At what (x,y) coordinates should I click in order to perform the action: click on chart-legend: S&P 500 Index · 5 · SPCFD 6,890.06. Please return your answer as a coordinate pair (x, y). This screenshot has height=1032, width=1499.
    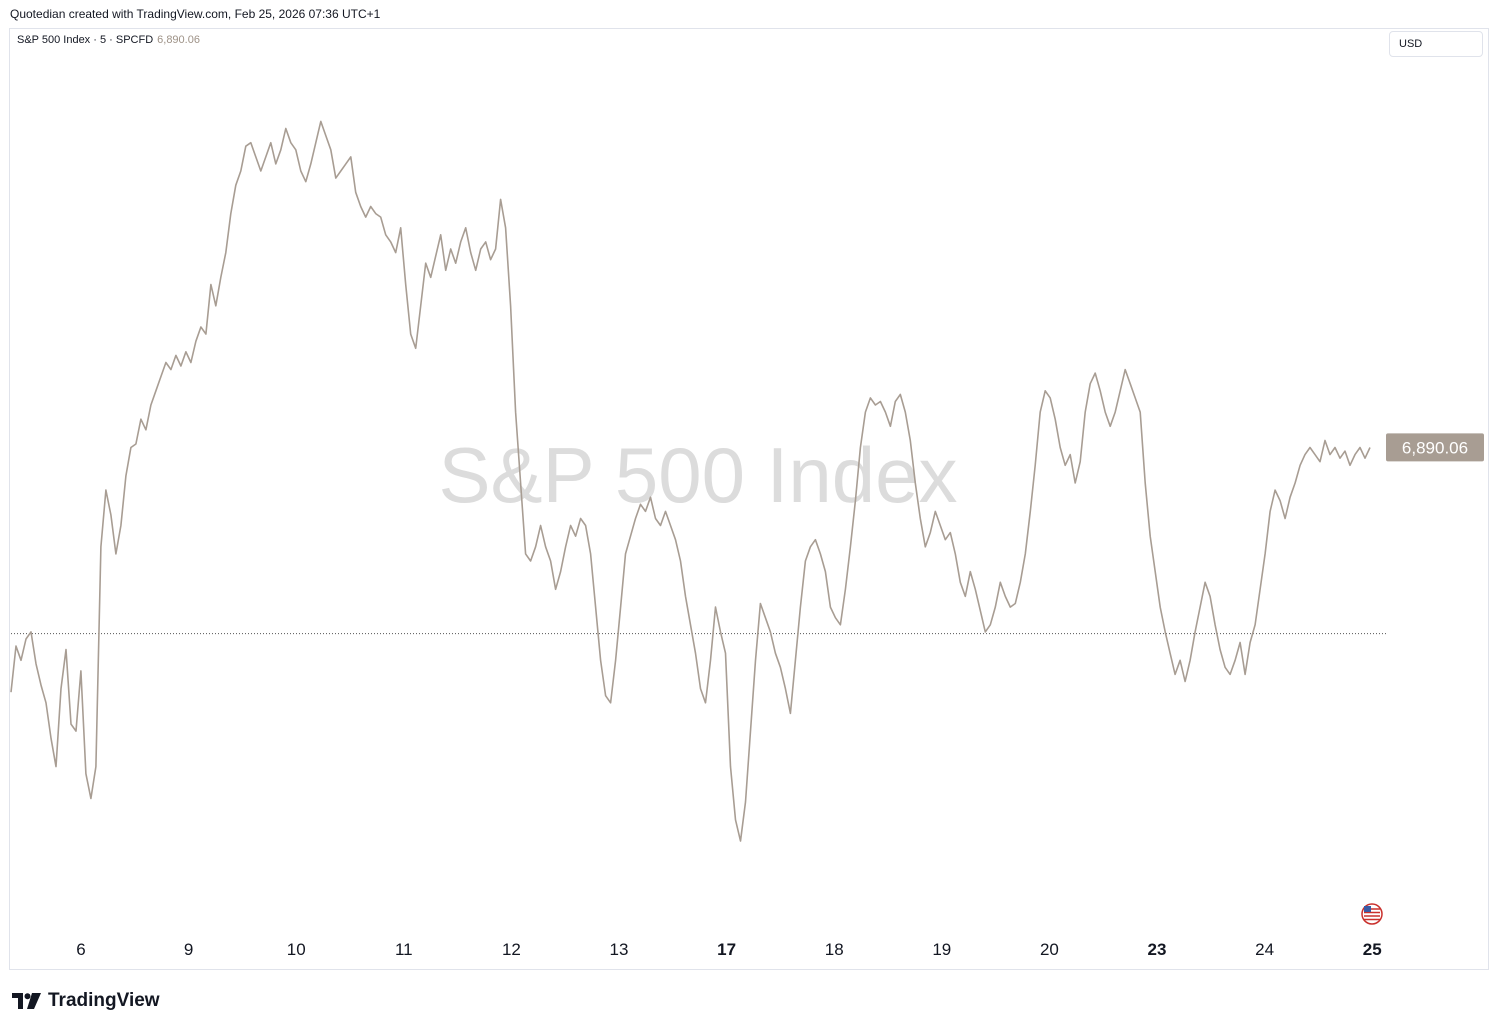
    Looking at the image, I should click on (108, 40).